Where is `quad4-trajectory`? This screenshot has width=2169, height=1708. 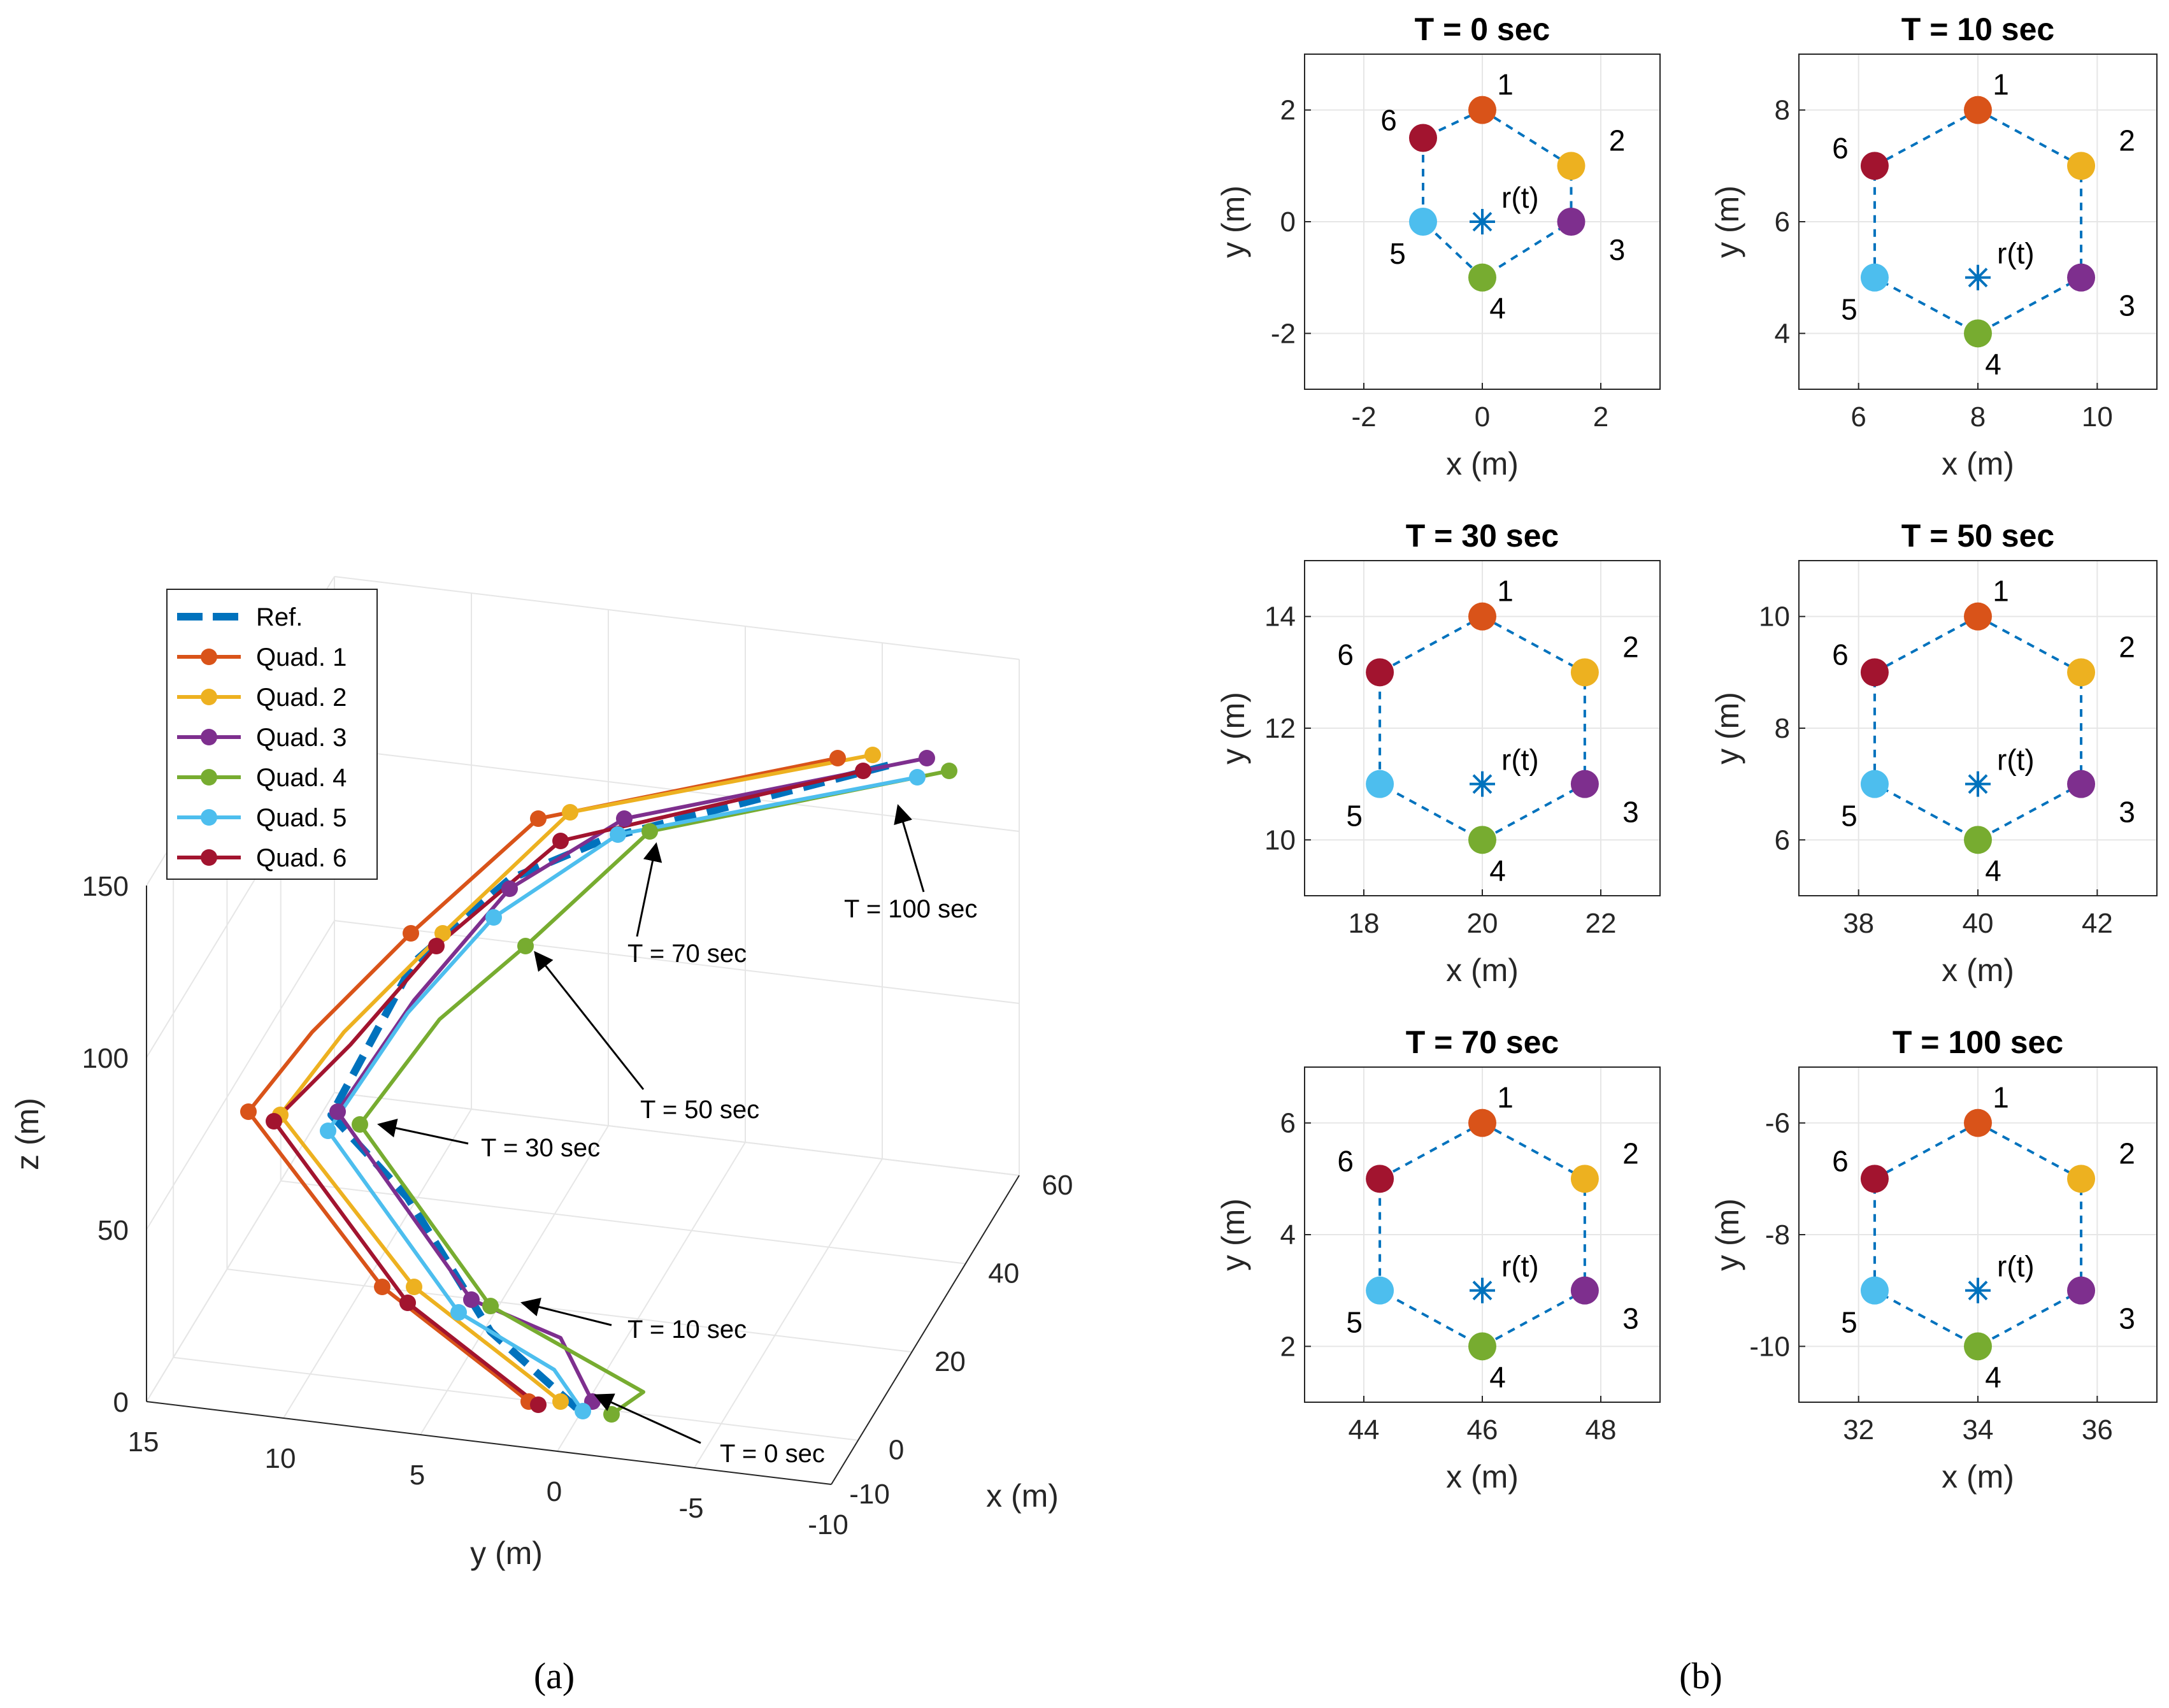
quad4-trajectory is located at coordinates (654, 1092).